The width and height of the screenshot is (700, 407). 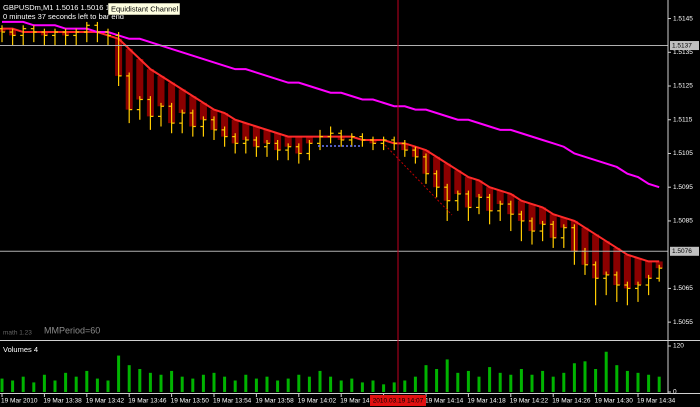 I want to click on x-tick-label: 19 Mar 14:14, so click(x=444, y=401).